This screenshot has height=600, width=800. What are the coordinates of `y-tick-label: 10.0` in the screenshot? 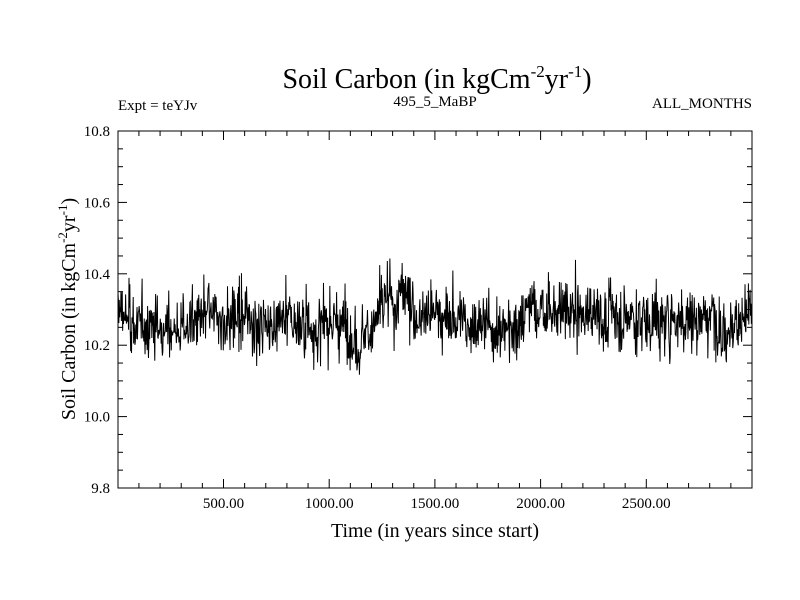 It's located at (97, 418).